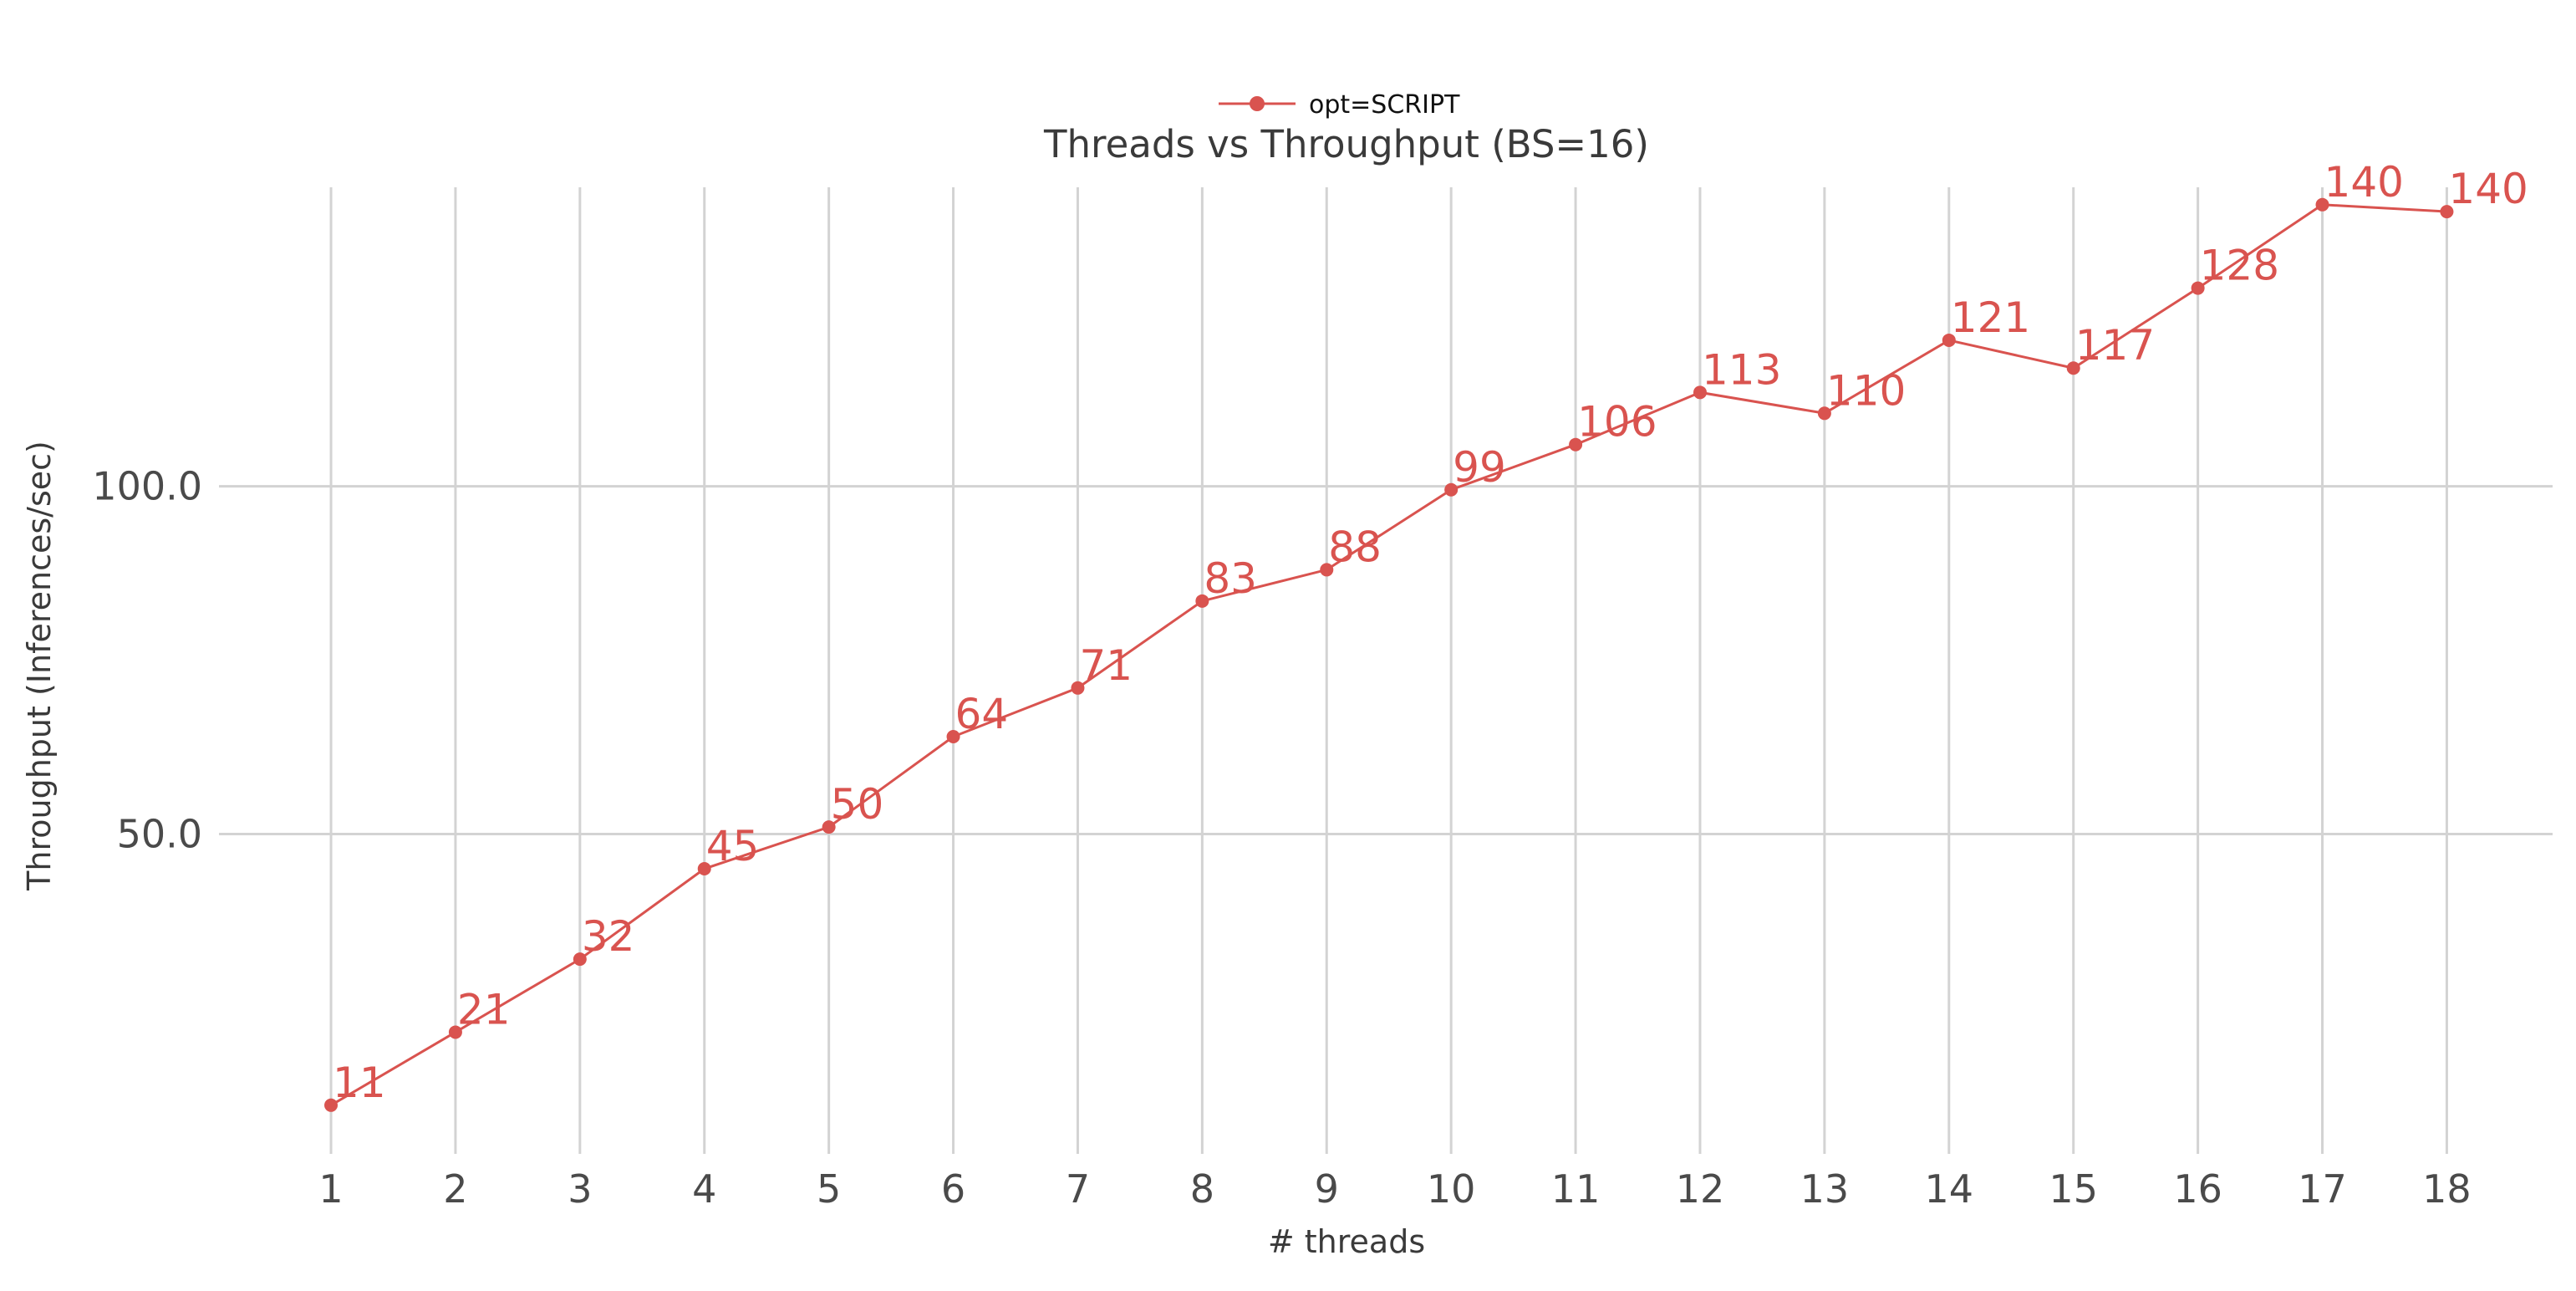 This screenshot has height=1291, width=2576. What do you see at coordinates (1617, 422) in the screenshot?
I see `data-label: 106` at bounding box center [1617, 422].